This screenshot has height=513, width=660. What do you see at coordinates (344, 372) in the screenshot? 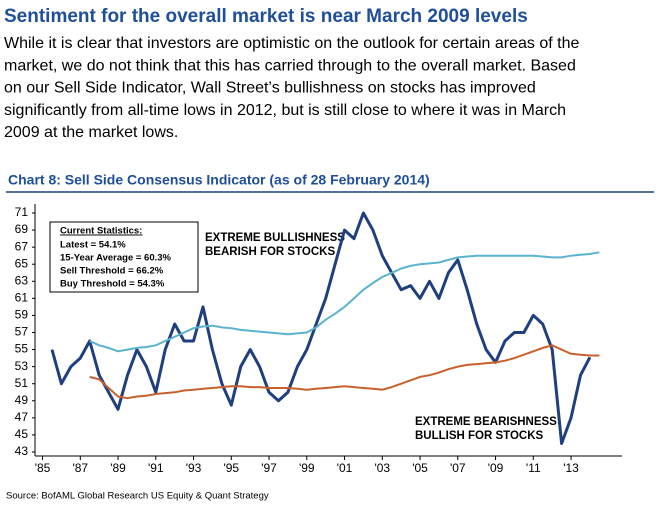
I see `series-line` at bounding box center [344, 372].